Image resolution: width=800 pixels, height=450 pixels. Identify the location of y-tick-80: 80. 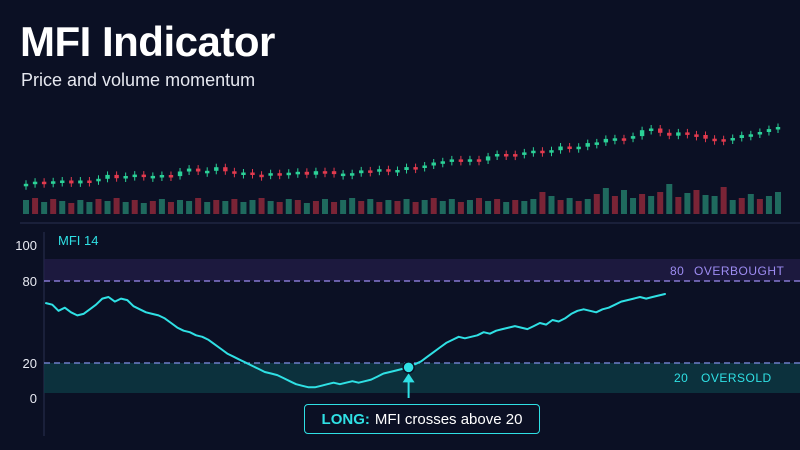
(30, 281).